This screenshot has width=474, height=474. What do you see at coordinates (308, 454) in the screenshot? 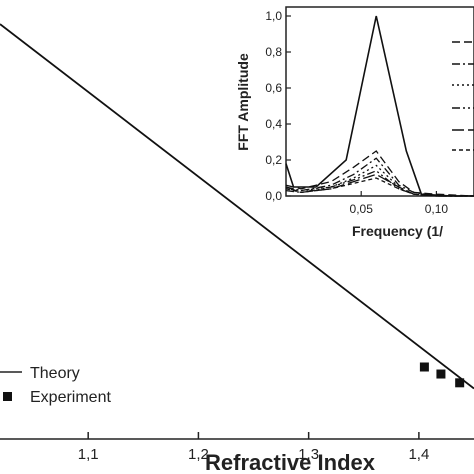
I see `main-x-tick-label: 1,3` at bounding box center [308, 454].